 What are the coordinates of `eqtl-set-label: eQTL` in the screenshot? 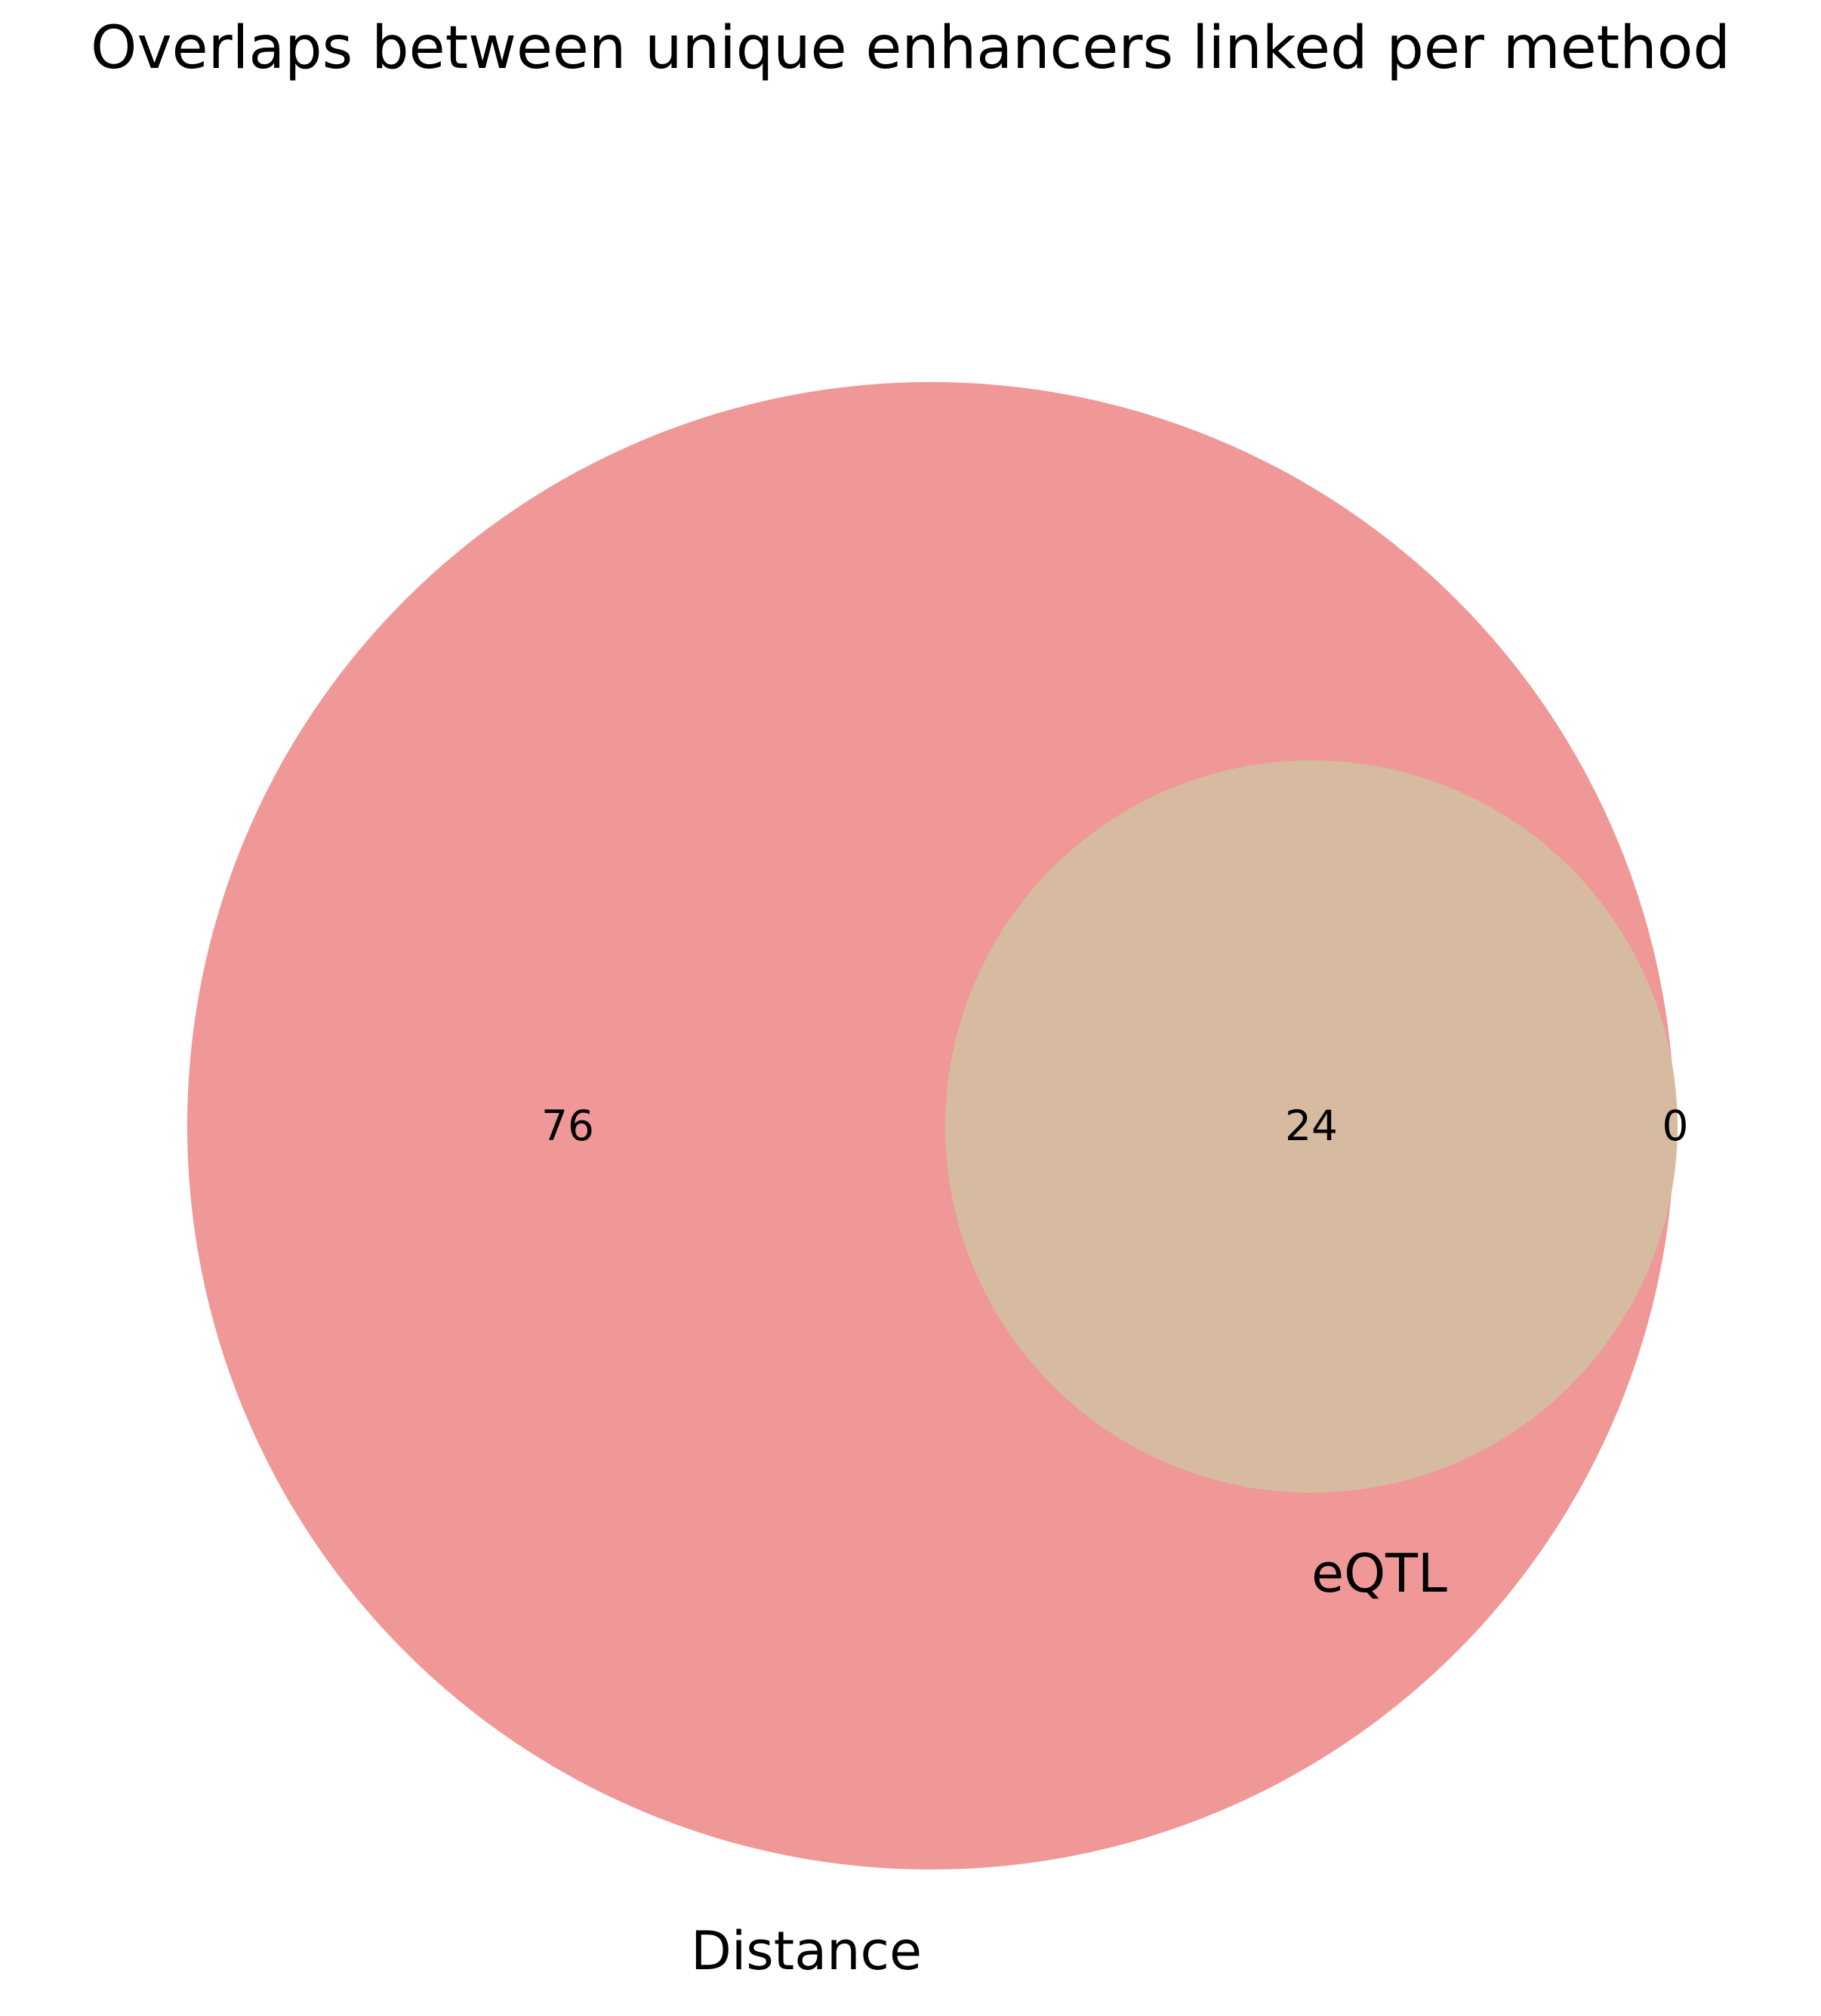 It's located at (1379, 1573).